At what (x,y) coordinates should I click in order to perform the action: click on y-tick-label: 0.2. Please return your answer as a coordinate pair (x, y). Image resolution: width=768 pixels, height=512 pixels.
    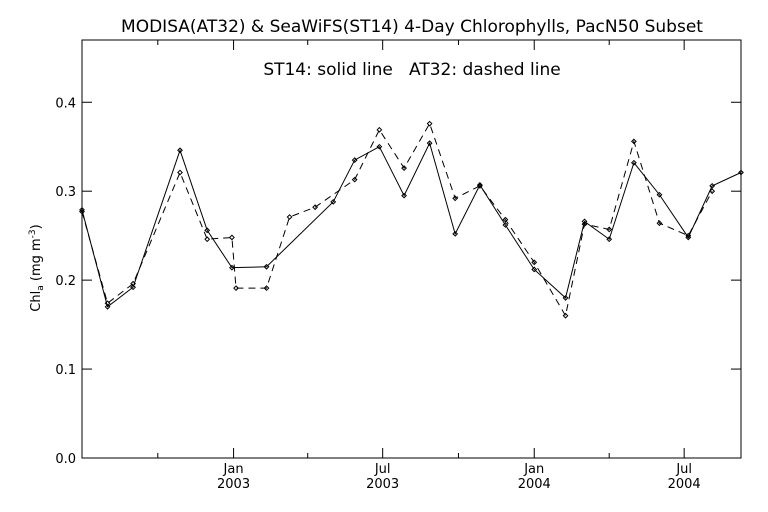
    Looking at the image, I should click on (65, 281).